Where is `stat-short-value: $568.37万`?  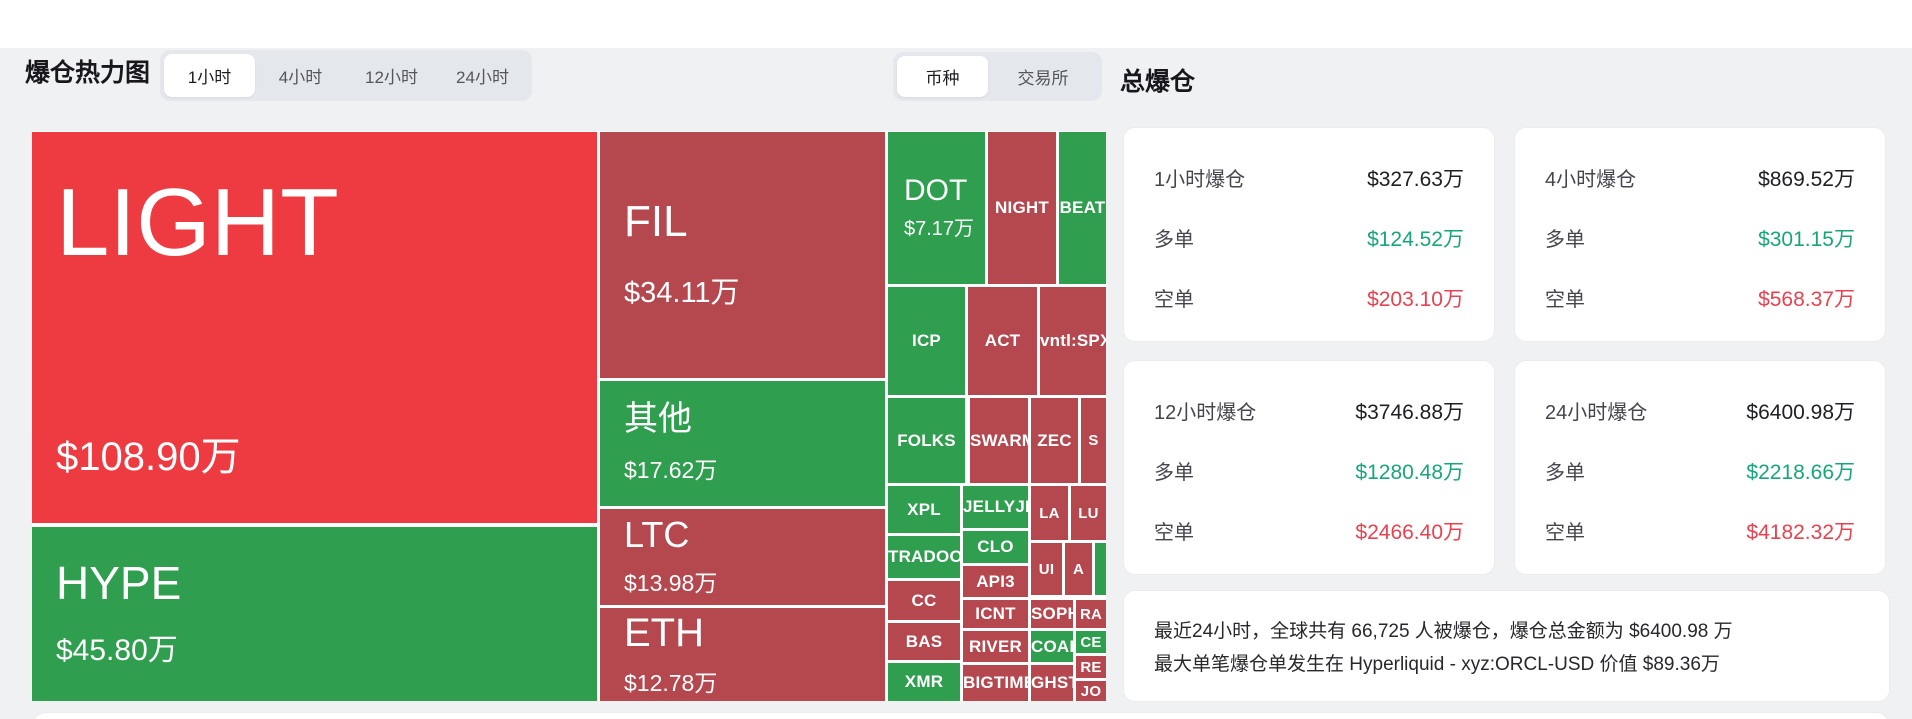 stat-short-value: $568.37万 is located at coordinates (1806, 299).